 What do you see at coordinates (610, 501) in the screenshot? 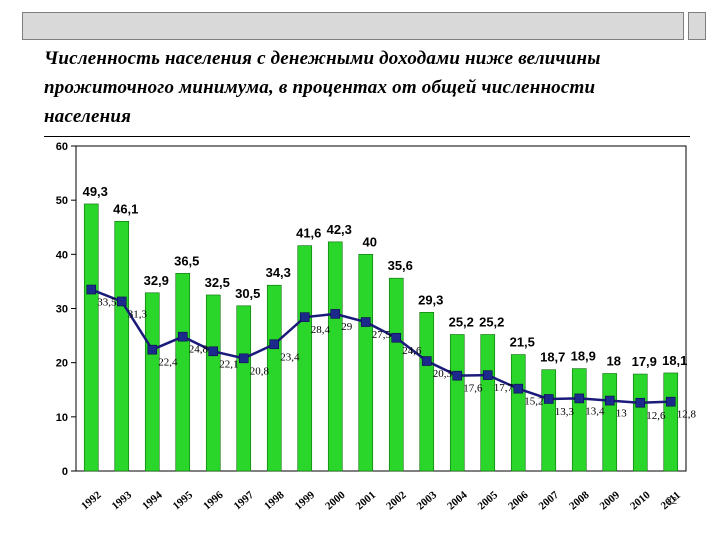
I see `x-tick-label: 2009` at bounding box center [610, 501].